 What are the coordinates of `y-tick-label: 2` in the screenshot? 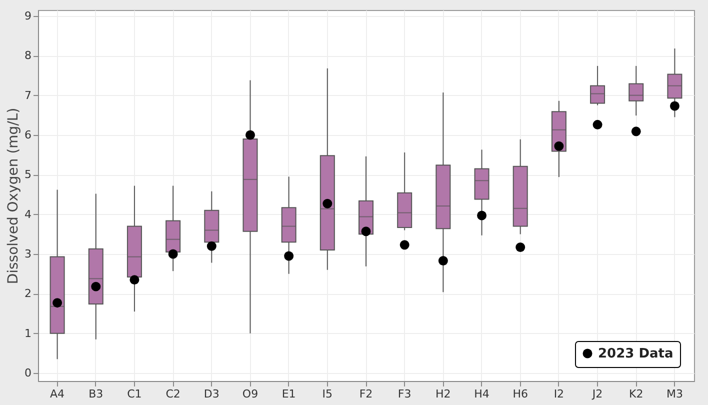 It's located at (28, 293).